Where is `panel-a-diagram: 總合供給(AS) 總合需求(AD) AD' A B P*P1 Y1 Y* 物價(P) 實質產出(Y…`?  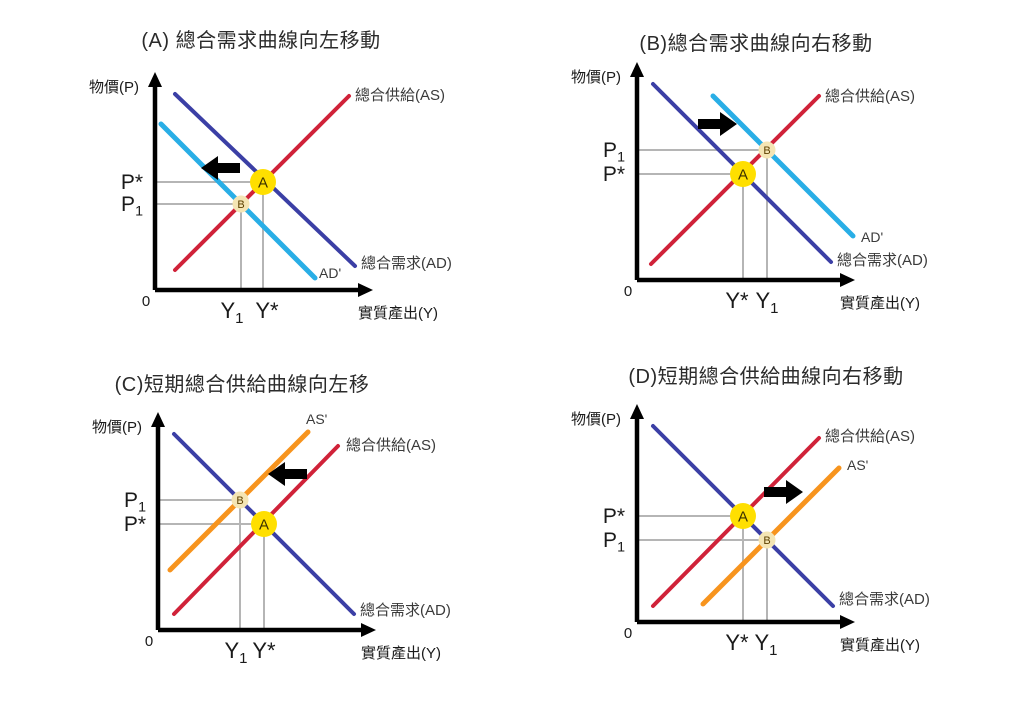 panel-a-diagram: 總合供給(AS) 總合需求(AD) AD' A B P*P1 Y1 Y* 物價(P) 實質產出(Y… is located at coordinates (270, 199).